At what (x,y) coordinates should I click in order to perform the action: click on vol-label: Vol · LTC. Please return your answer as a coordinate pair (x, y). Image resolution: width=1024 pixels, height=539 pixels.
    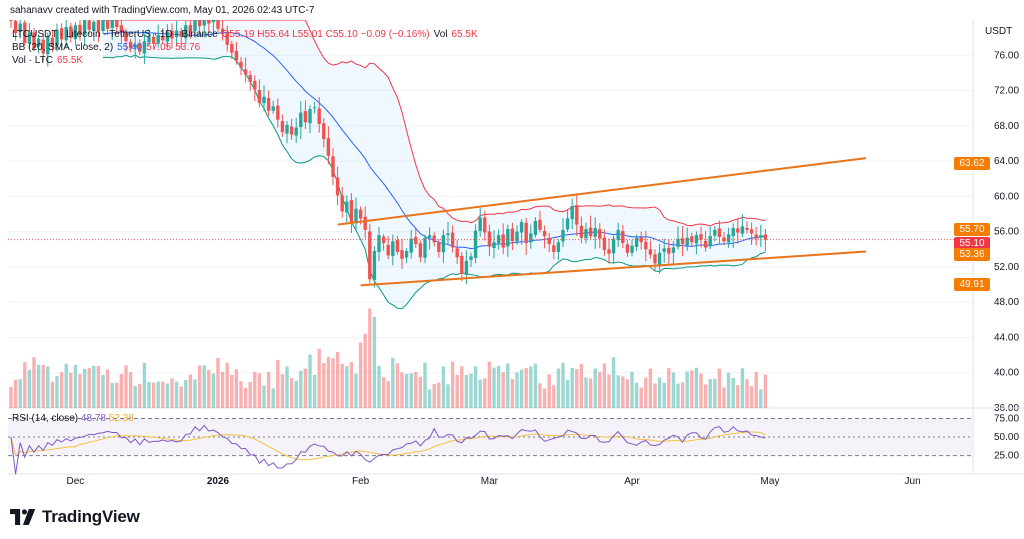
    Looking at the image, I should click on (32, 60).